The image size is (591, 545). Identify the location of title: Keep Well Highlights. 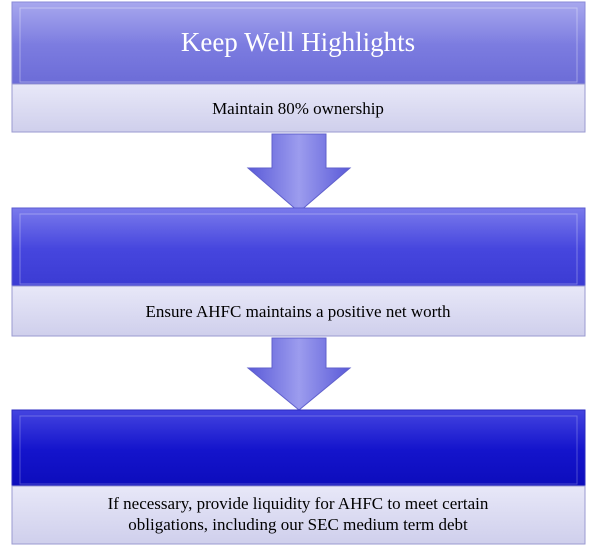
(298, 42).